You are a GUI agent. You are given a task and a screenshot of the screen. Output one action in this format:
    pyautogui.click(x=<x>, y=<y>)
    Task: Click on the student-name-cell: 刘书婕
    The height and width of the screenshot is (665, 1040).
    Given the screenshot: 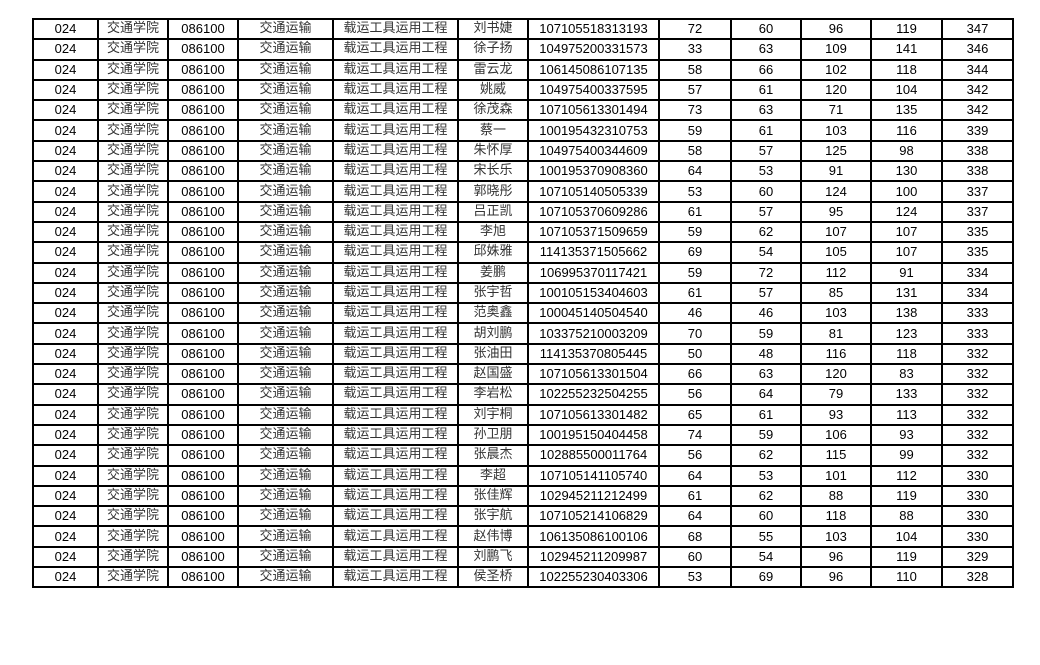 What is the action you would take?
    pyautogui.click(x=493, y=29)
    